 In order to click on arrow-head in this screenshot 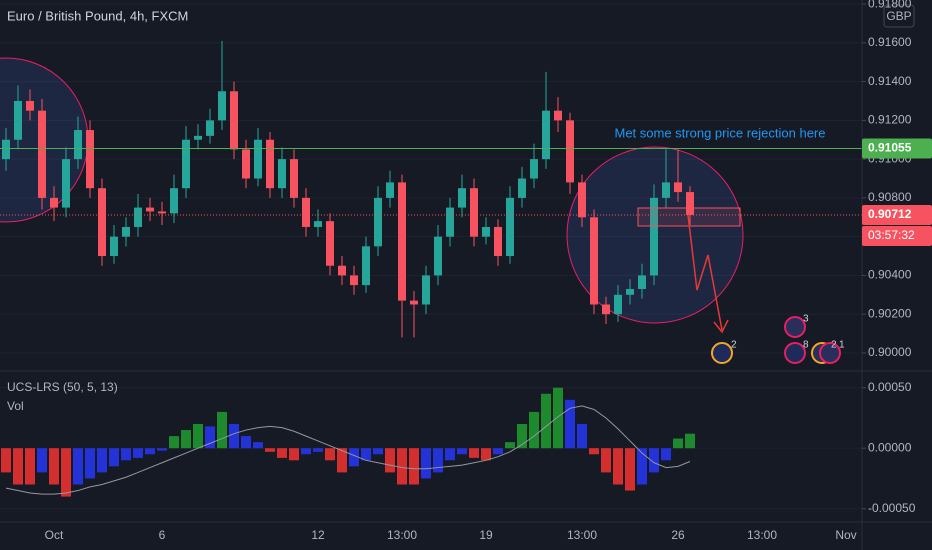, I will do `click(721, 326)`.